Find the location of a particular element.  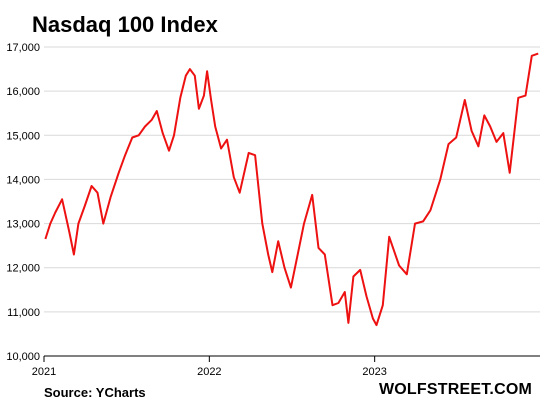

y-tick-label: 17,000 is located at coordinates (23, 48).